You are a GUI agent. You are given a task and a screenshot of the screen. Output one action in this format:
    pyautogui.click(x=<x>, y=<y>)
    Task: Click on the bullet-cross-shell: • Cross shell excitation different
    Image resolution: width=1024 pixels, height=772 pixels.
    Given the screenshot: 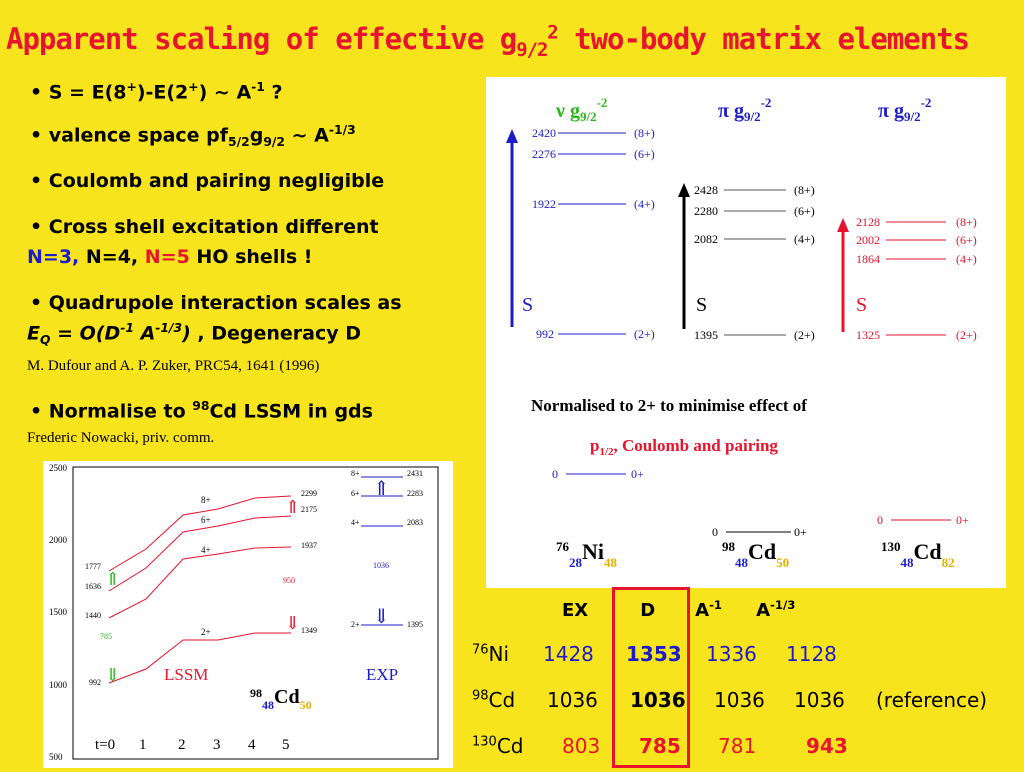 What is the action you would take?
    pyautogui.click(x=204, y=227)
    